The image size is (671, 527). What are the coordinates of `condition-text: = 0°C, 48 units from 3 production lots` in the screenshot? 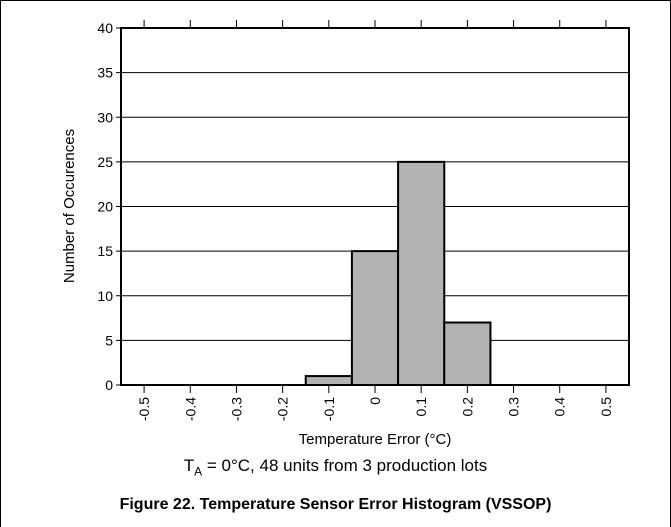 It's located at (345, 465).